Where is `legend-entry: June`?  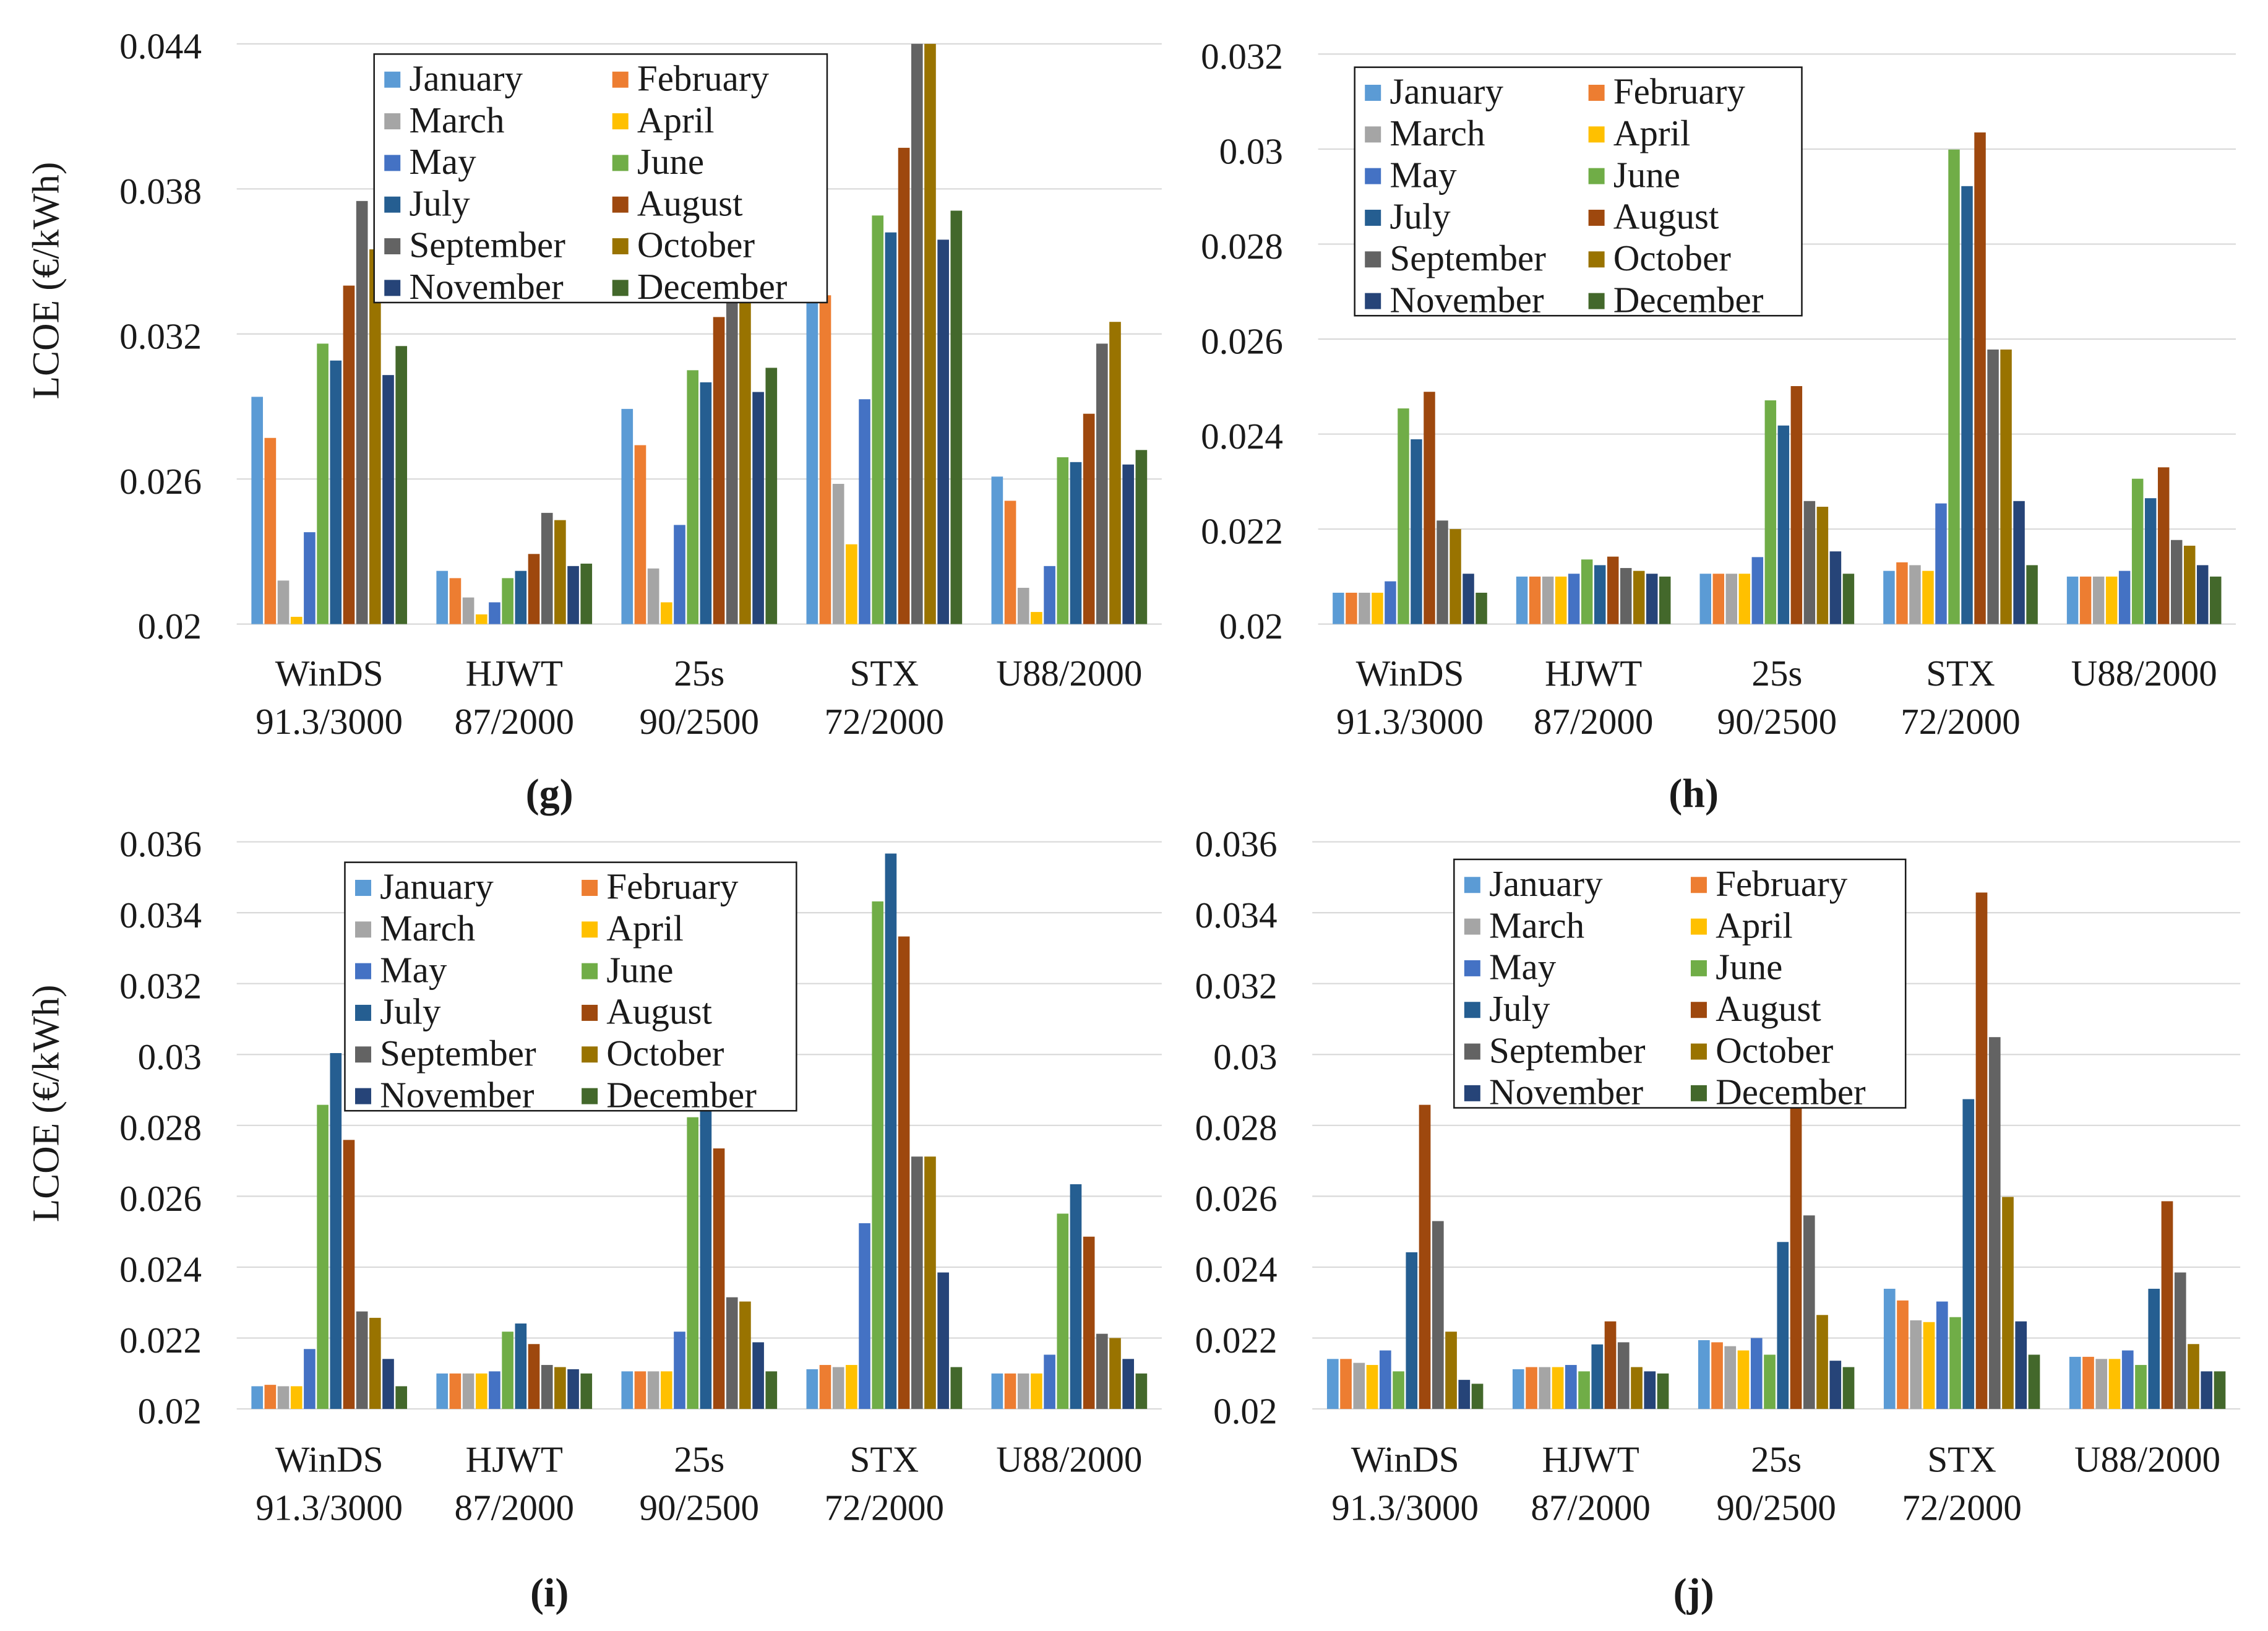
legend-entry: June is located at coordinates (639, 969).